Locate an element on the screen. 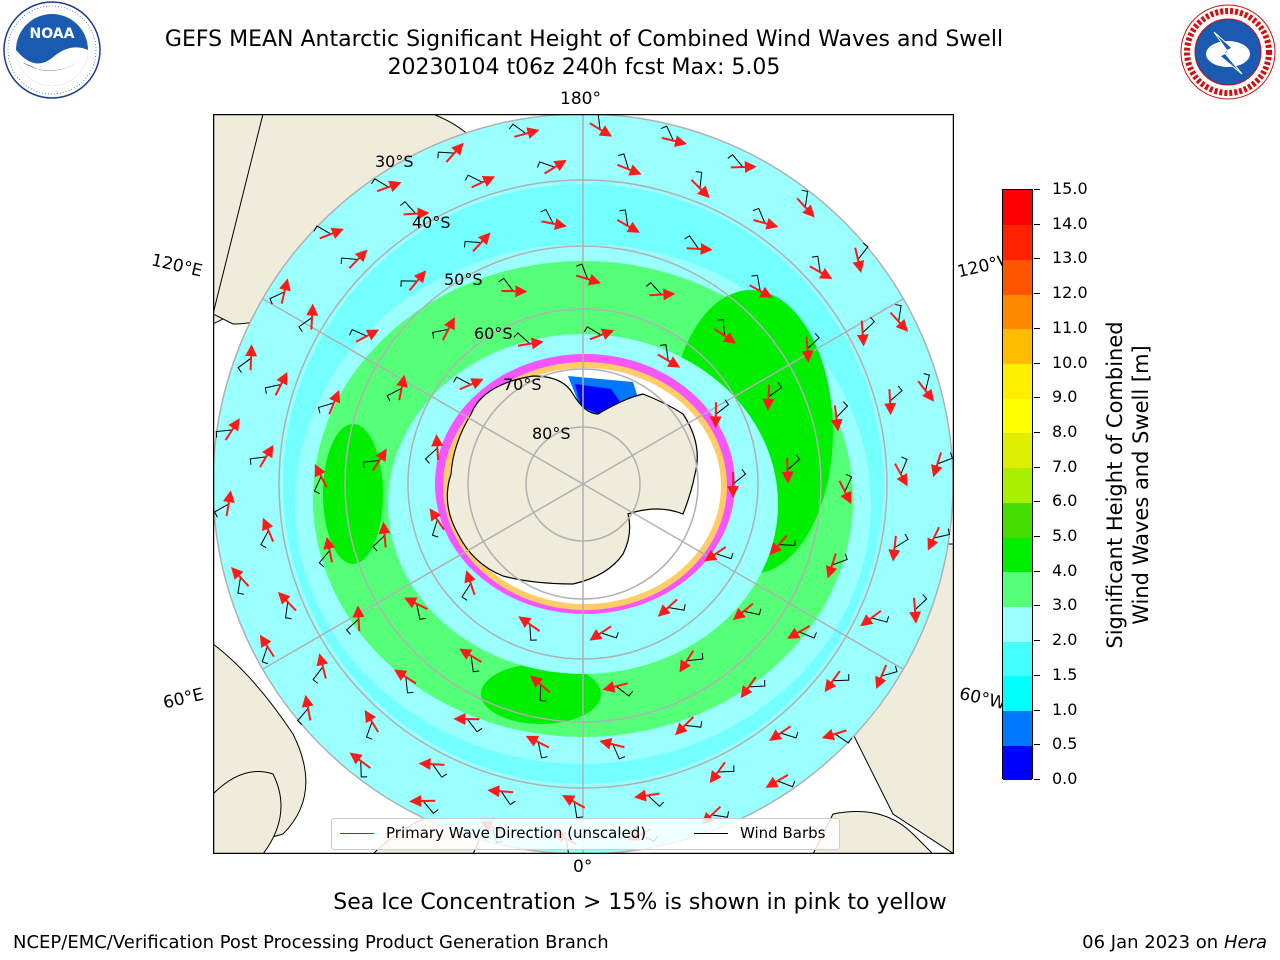  colorbar-tick-label: 11.0 is located at coordinates (1070, 327).